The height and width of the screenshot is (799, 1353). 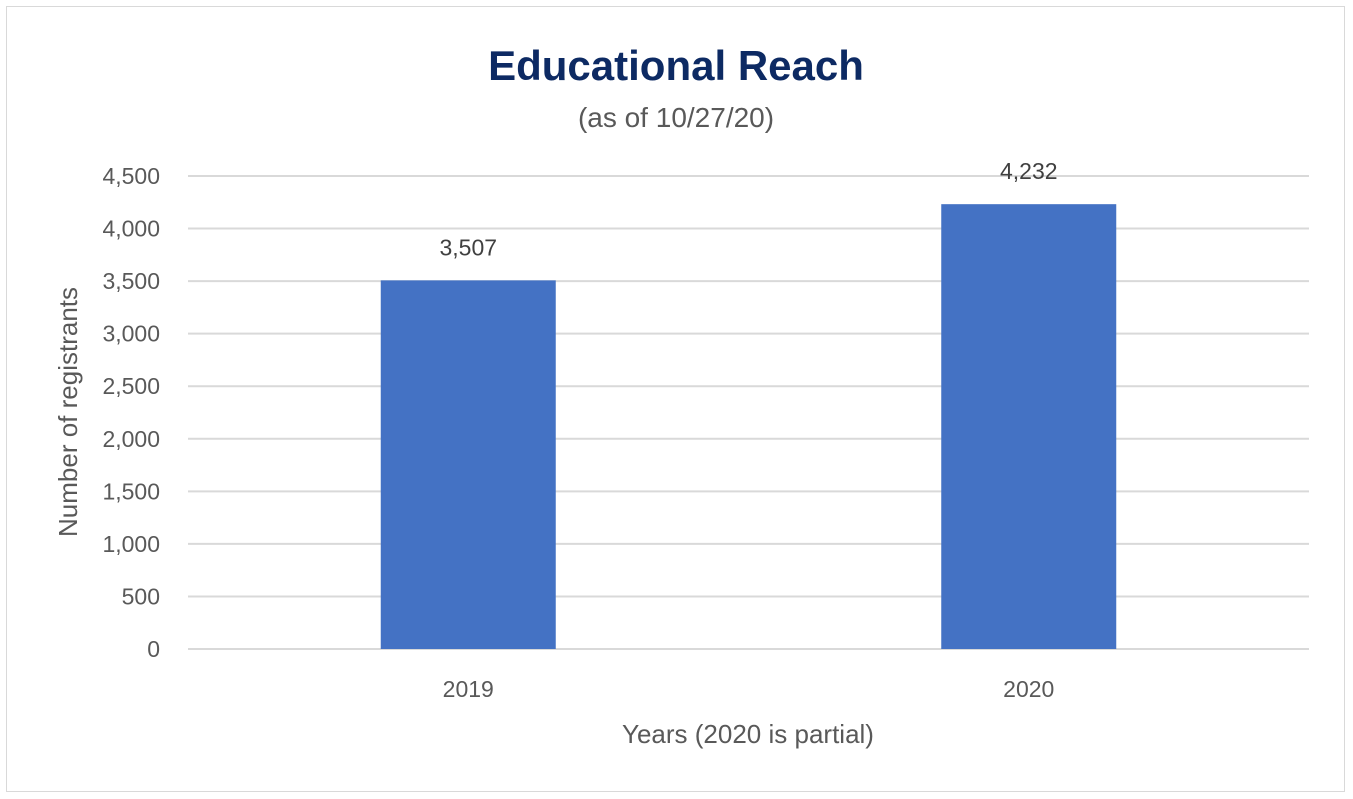 What do you see at coordinates (131, 229) in the screenshot?
I see `y-tick-label: 4,000` at bounding box center [131, 229].